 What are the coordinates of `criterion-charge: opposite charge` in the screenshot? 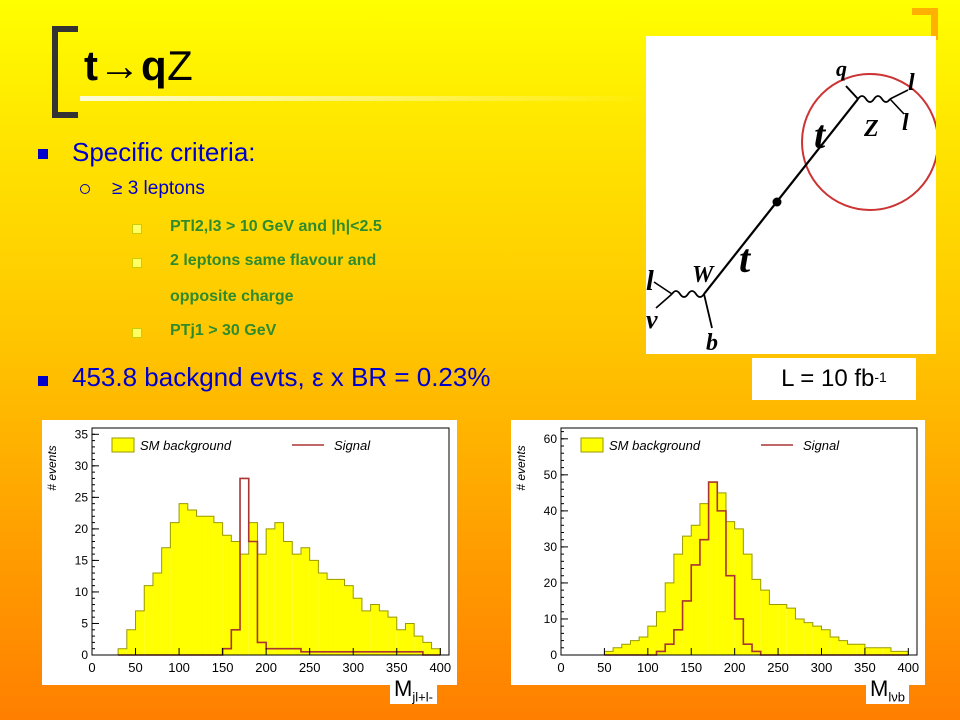 It's located at (232, 296).